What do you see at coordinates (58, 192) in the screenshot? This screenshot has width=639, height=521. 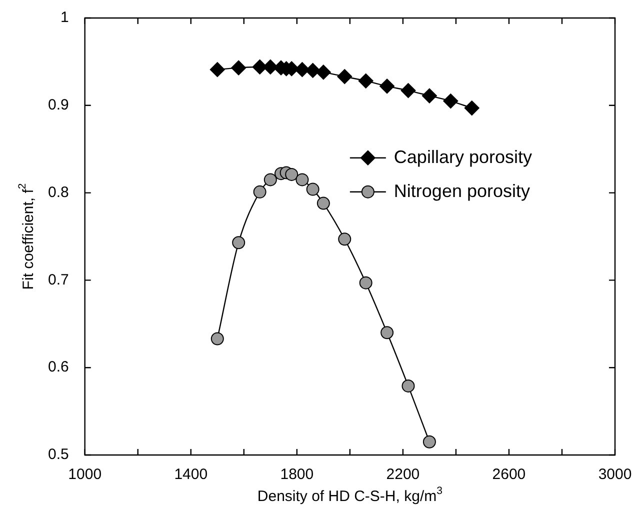 I see `y-tick-label: 0.8` at bounding box center [58, 192].